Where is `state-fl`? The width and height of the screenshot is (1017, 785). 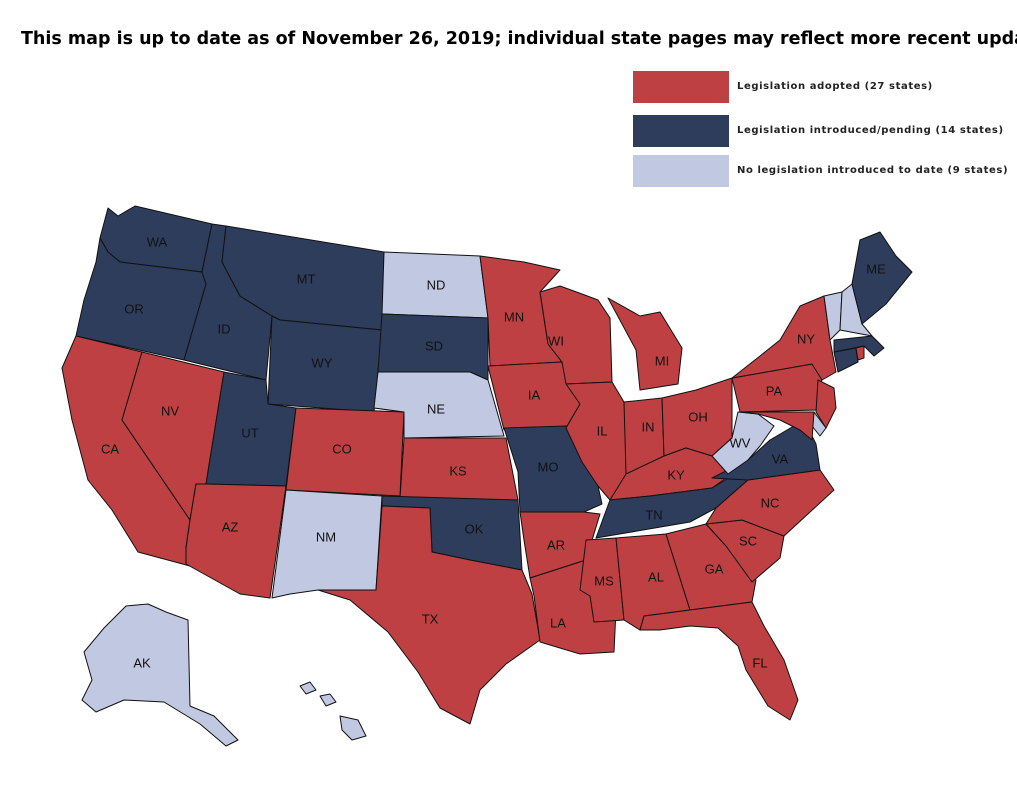
state-fl is located at coordinates (719, 661).